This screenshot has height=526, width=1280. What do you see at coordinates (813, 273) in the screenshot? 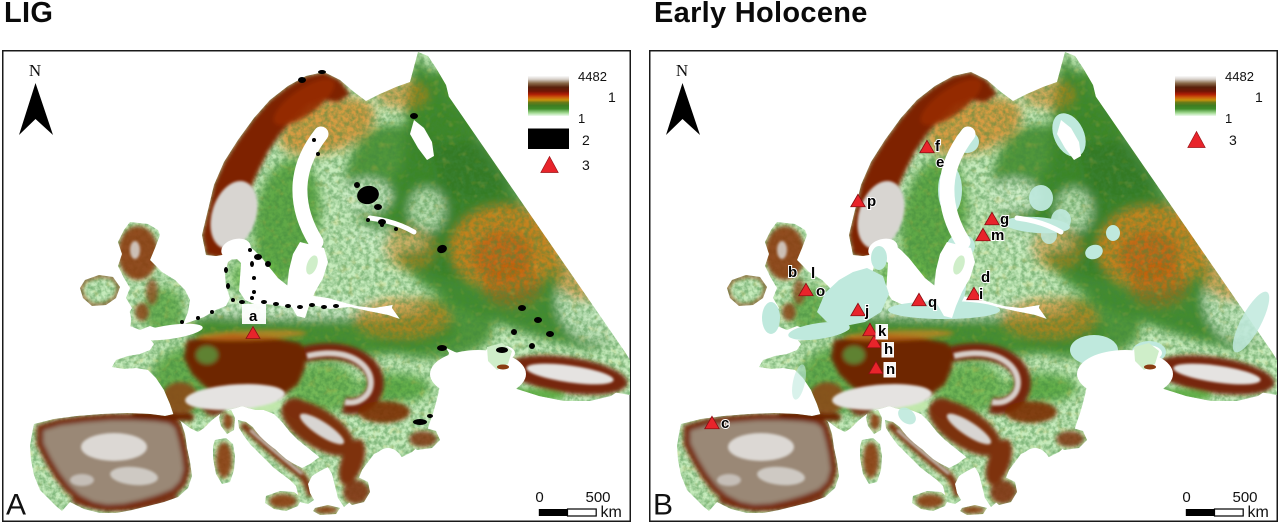
I see `svg-text: l` at bounding box center [813, 273].